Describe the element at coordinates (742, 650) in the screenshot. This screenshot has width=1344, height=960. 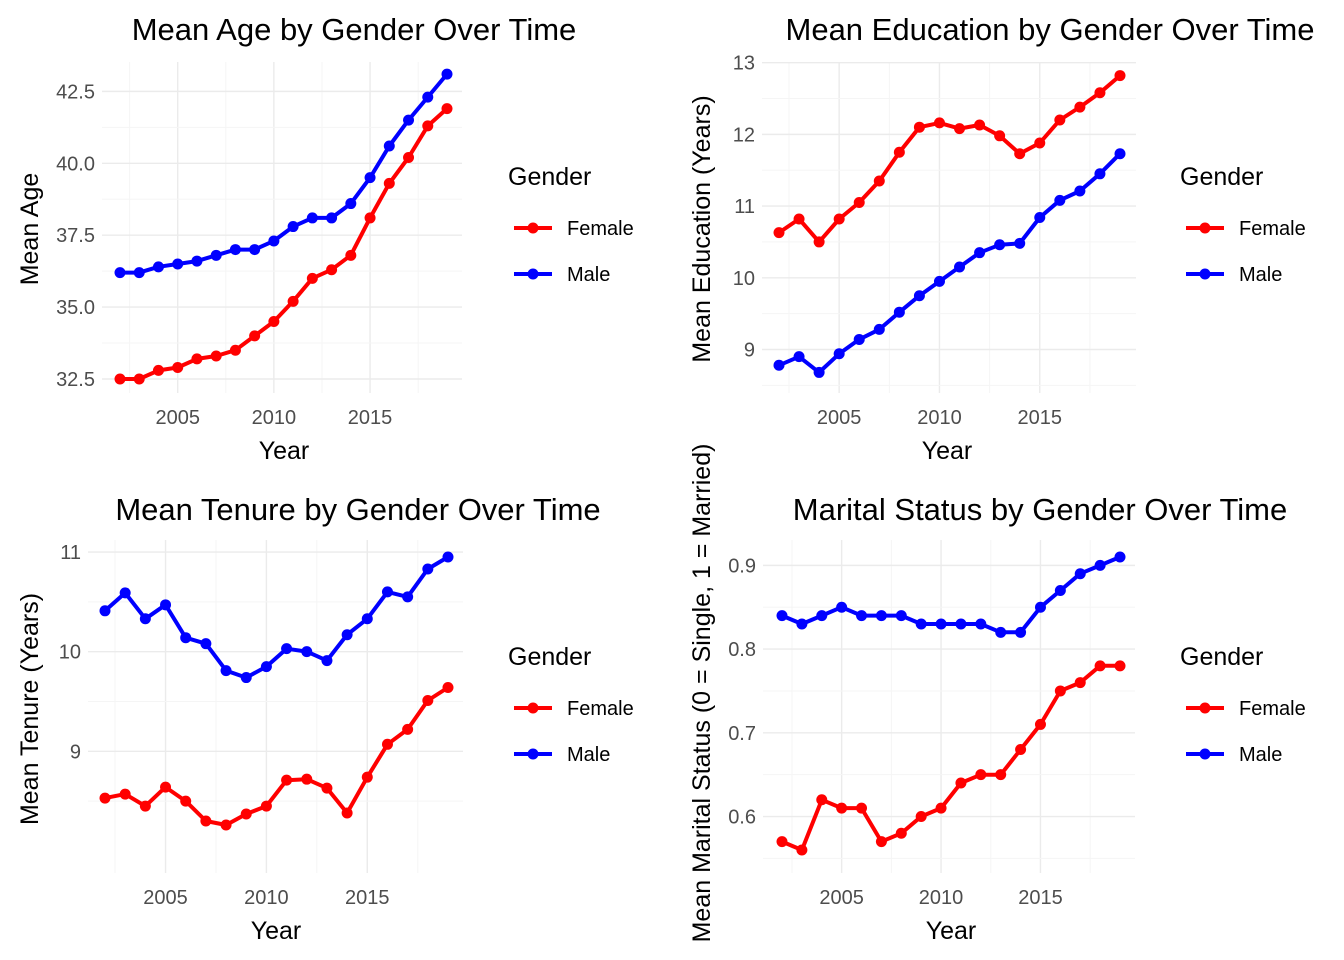
I see `y-tick-label: 0.8` at that location.